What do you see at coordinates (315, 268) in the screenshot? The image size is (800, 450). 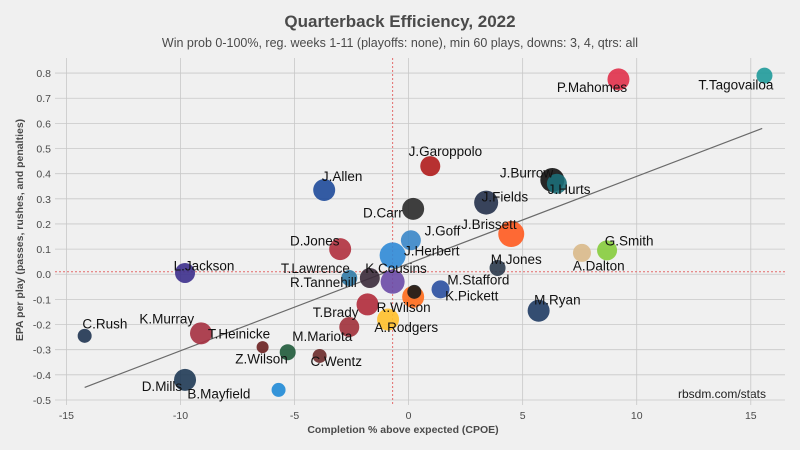 I see `point-label: T.Lawrence` at bounding box center [315, 268].